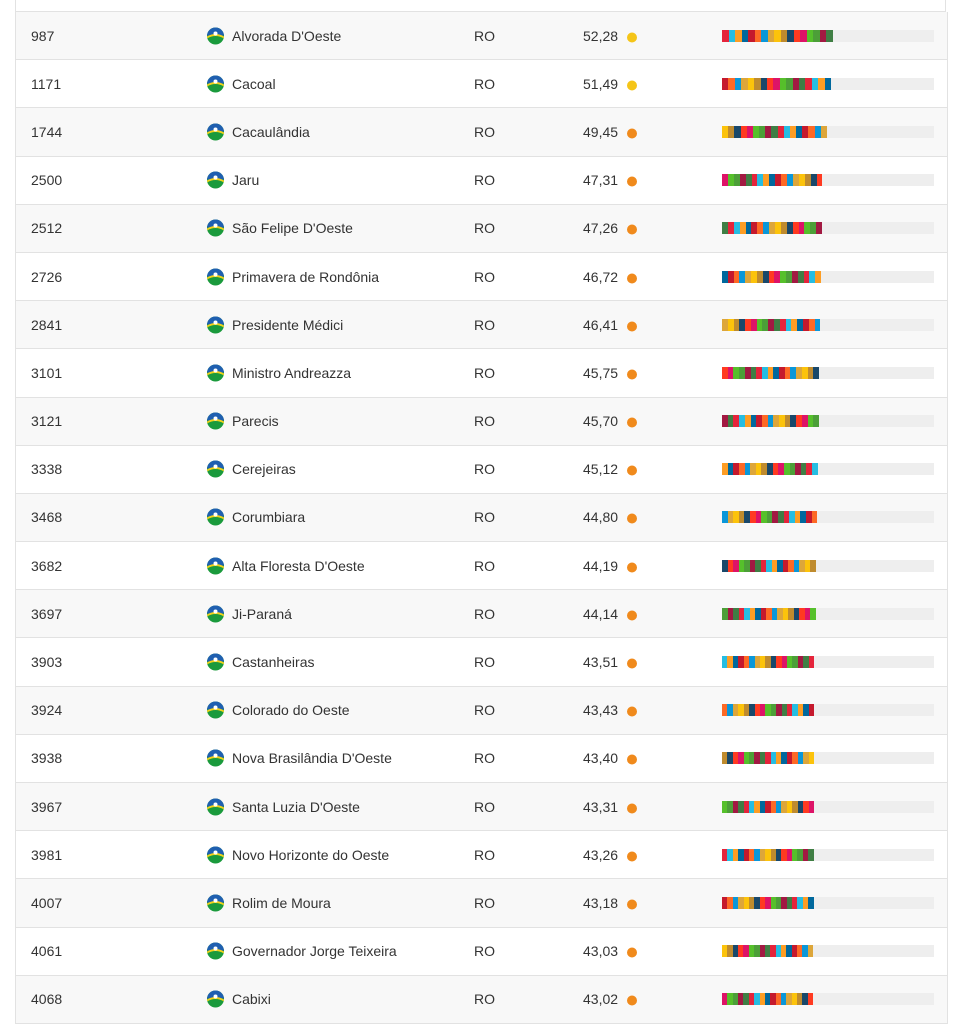  Describe the element at coordinates (601, 902) in the screenshot. I see `score: 43,18` at that location.